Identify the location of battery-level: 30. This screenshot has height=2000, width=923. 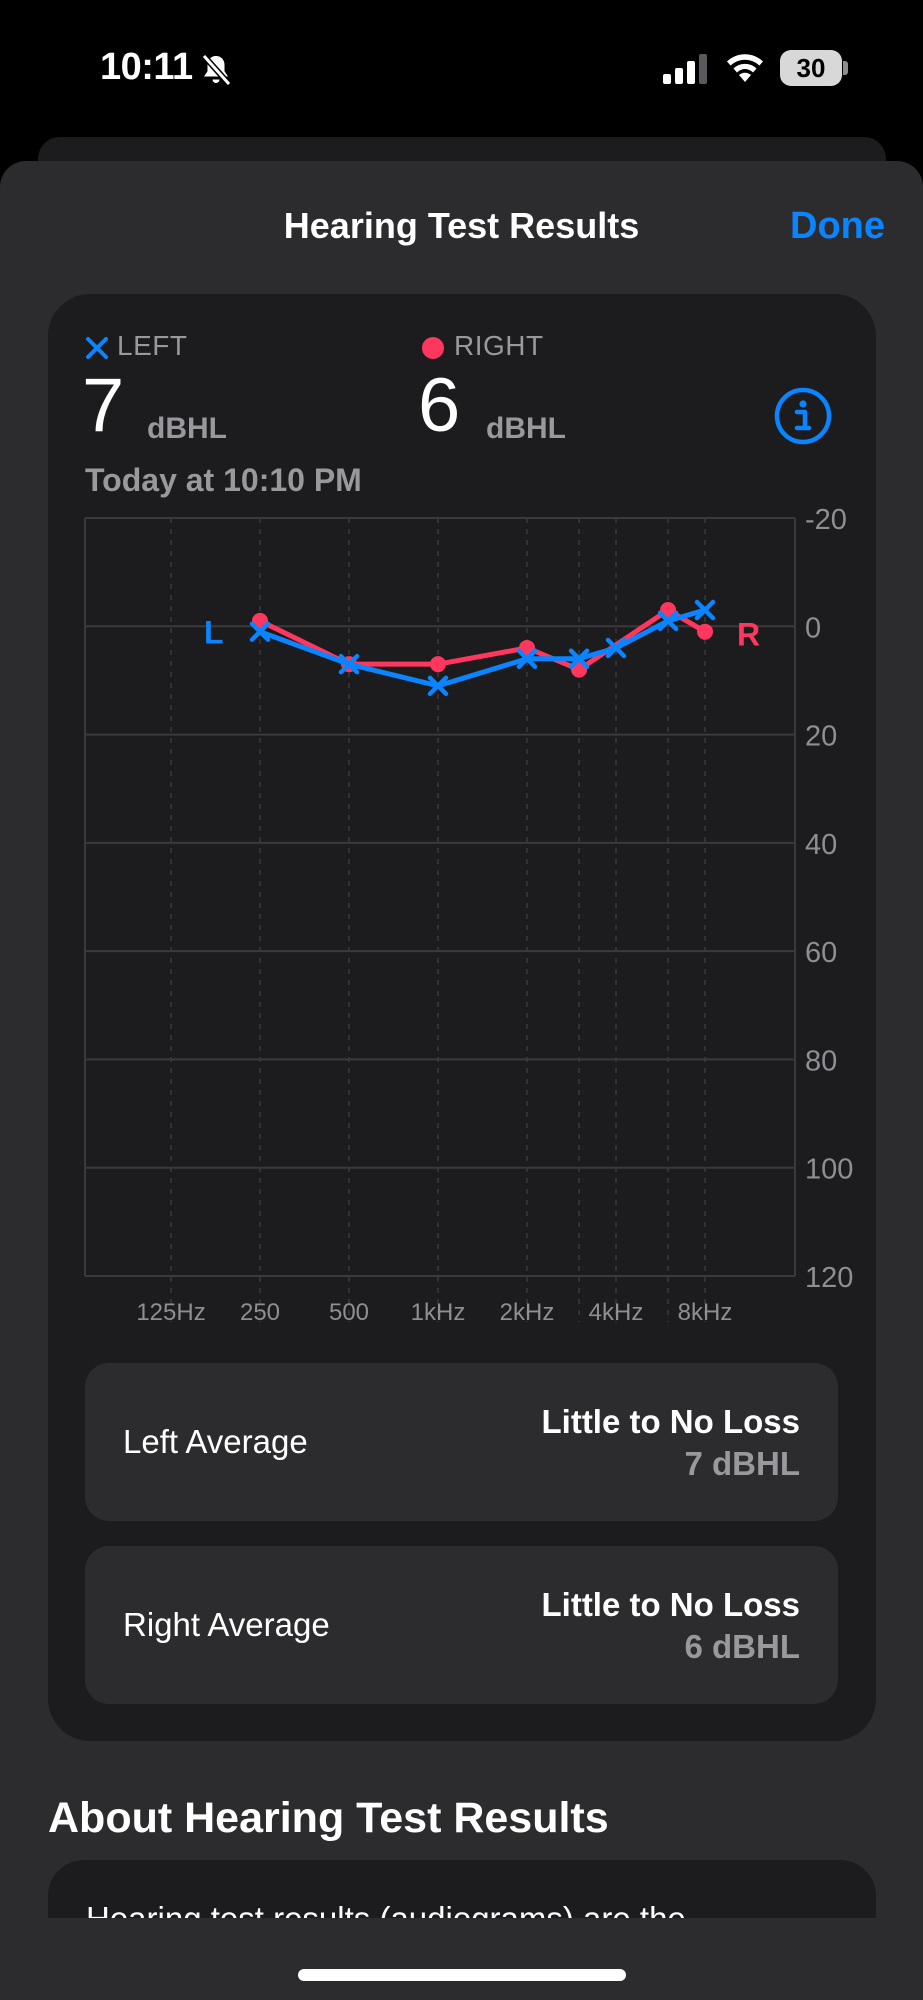
(811, 68).